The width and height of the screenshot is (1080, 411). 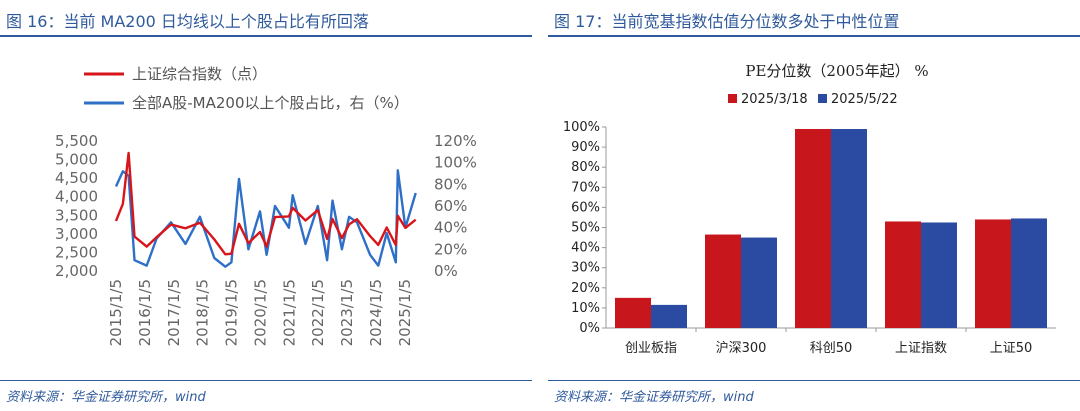 What do you see at coordinates (814, 380) in the screenshot?
I see `right-source-rule` at bounding box center [814, 380].